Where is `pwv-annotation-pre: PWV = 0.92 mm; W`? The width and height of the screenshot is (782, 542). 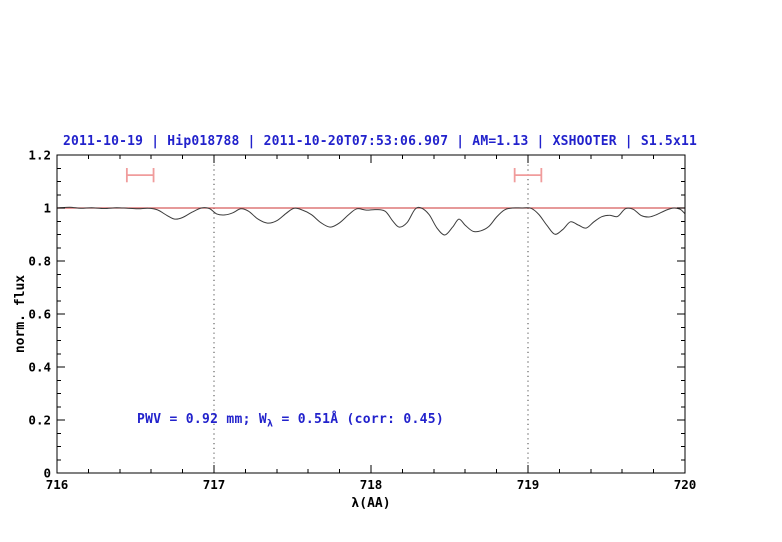 pwv-annotation-pre: PWV = 0.92 mm; W is located at coordinates (202, 419).